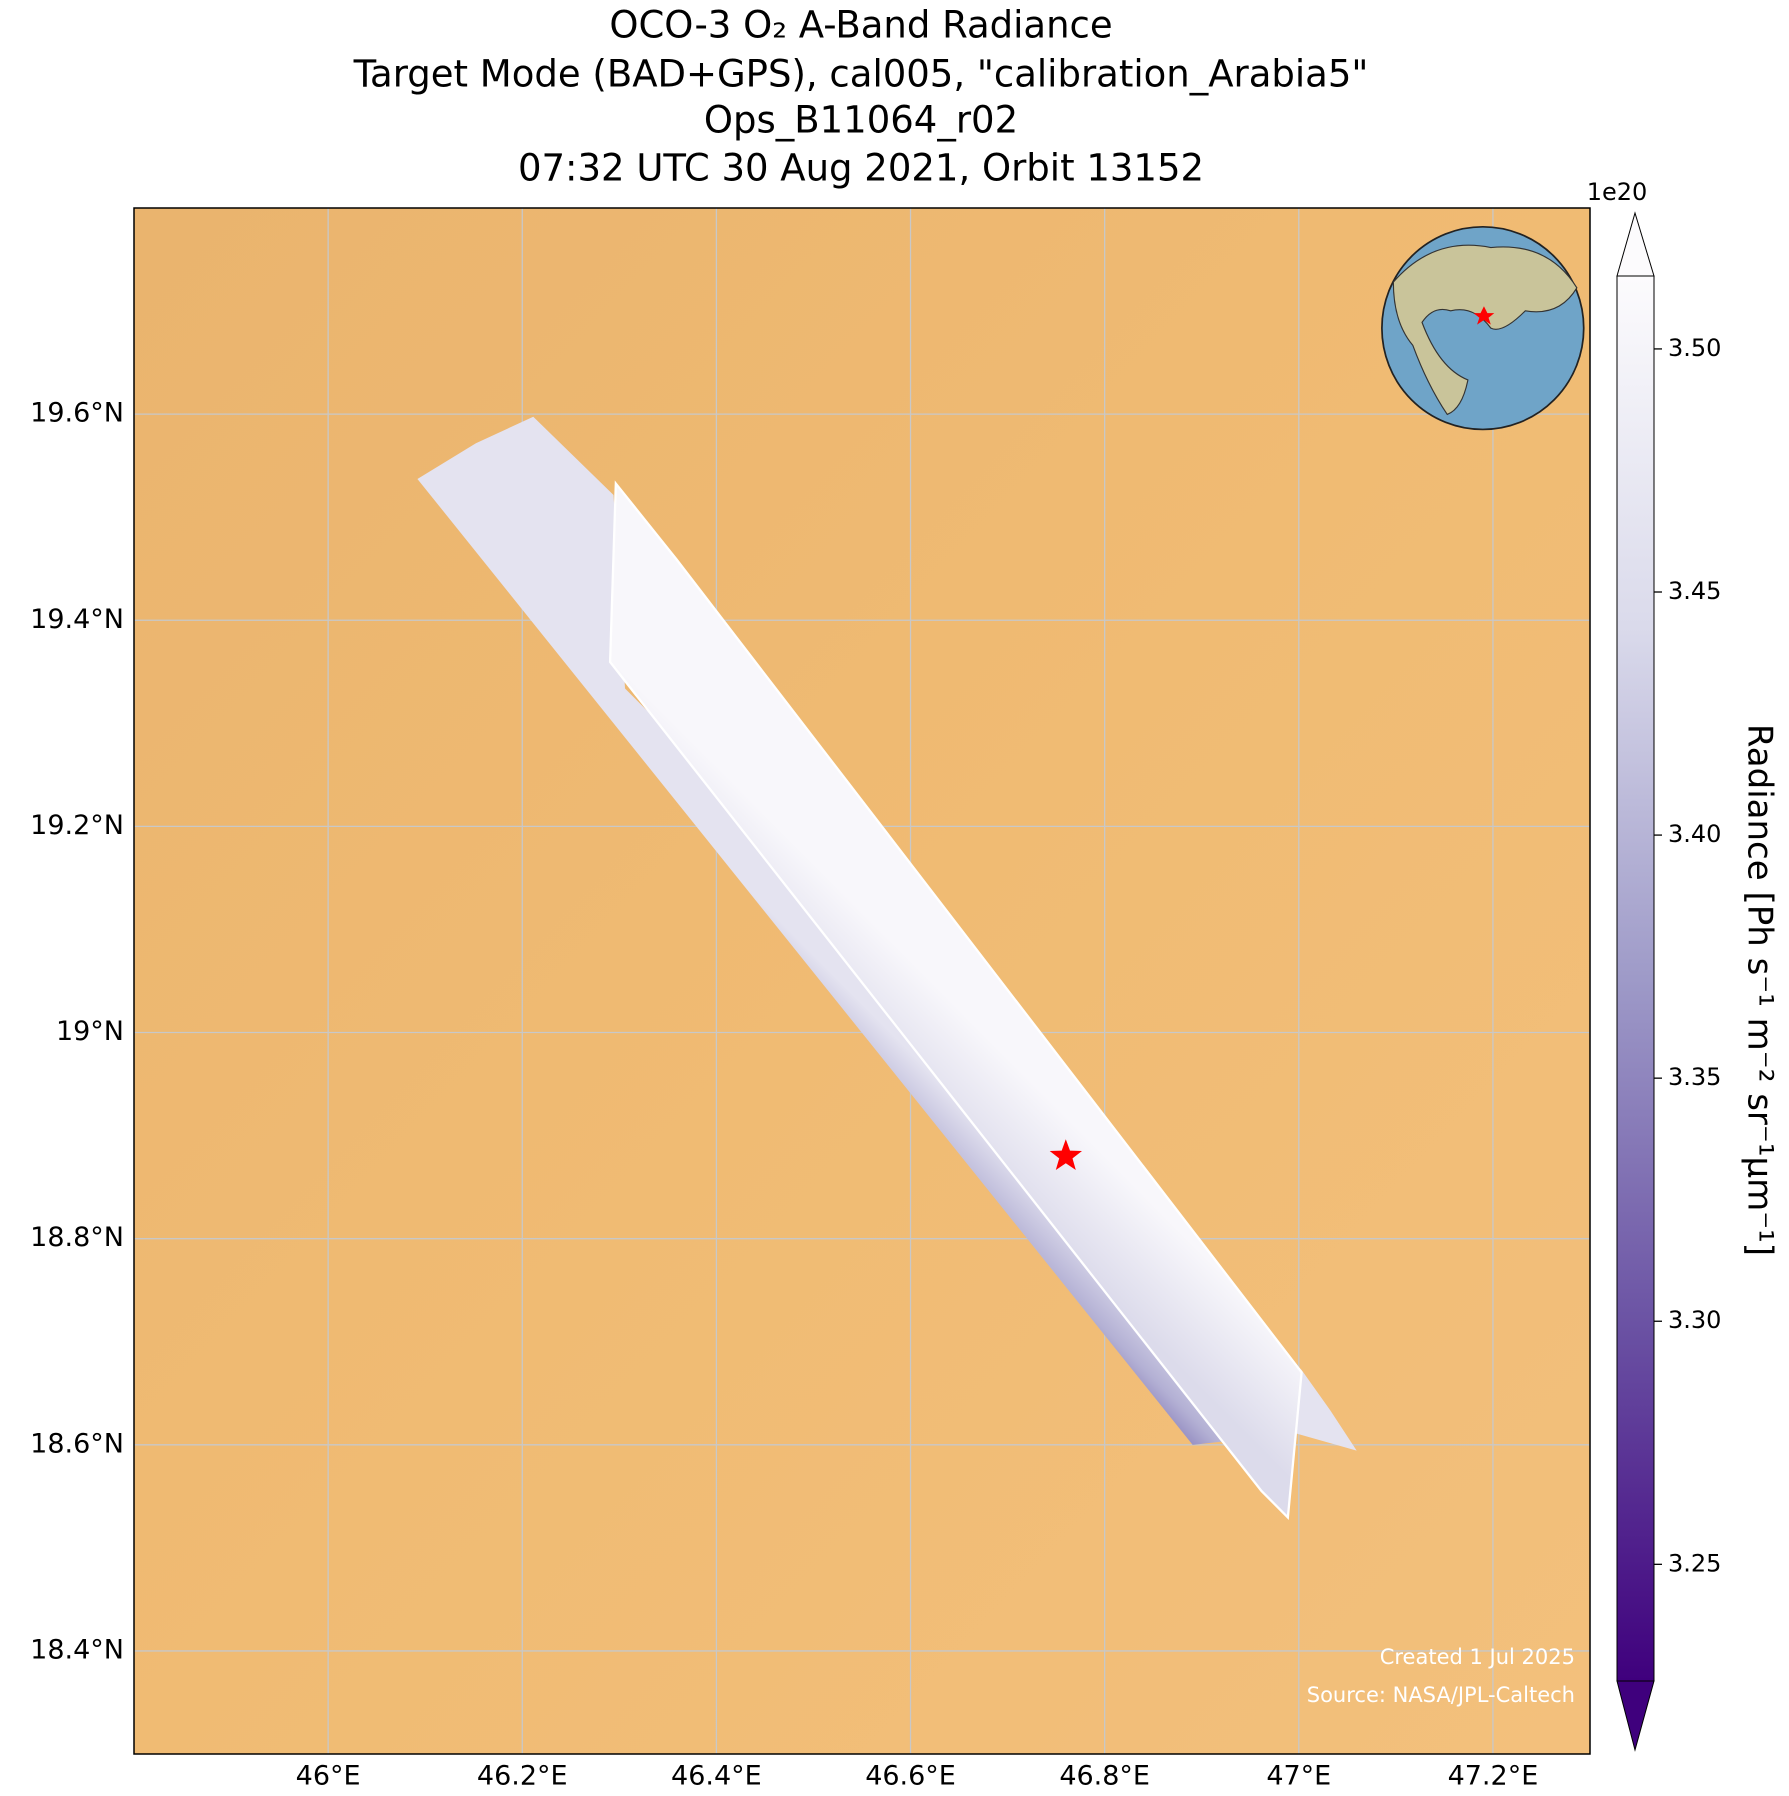 This screenshot has width=1789, height=1796. I want to click on x-tick-label: 46.4°E, so click(716, 1776).